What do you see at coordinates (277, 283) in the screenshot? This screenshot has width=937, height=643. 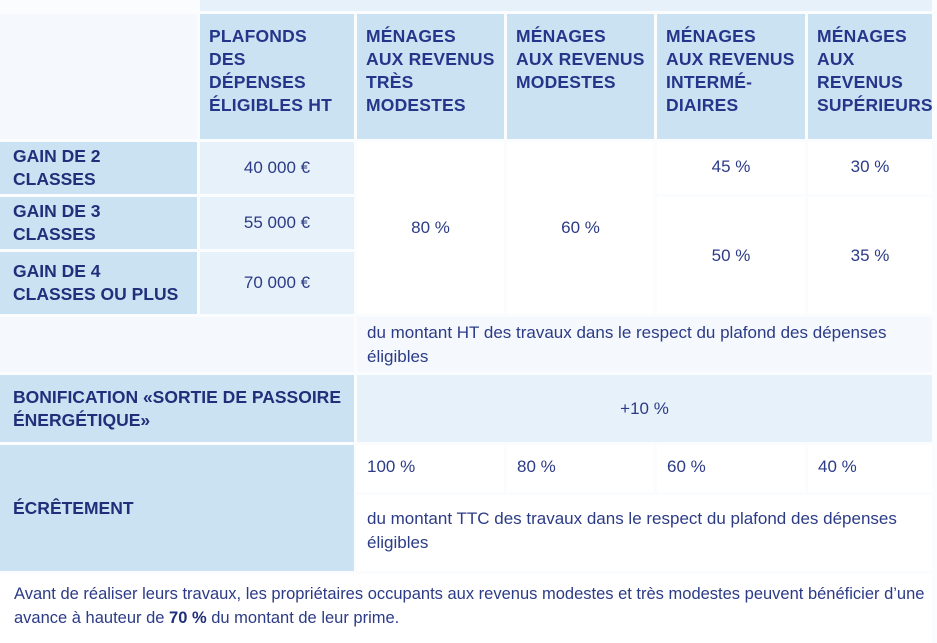 I see `plafond-gain-4: 70 000 €` at bounding box center [277, 283].